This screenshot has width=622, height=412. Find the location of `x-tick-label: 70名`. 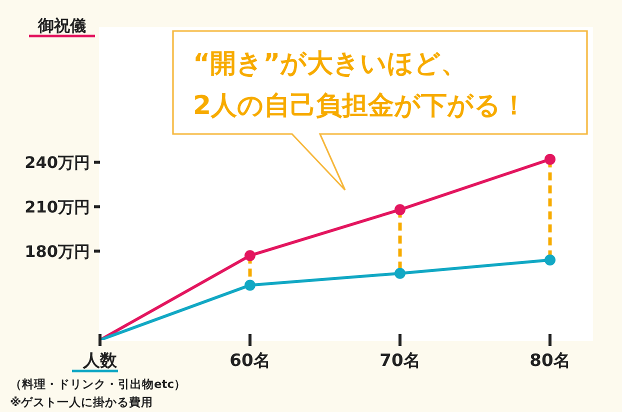

x-tick-label: 70名 is located at coordinates (400, 361).